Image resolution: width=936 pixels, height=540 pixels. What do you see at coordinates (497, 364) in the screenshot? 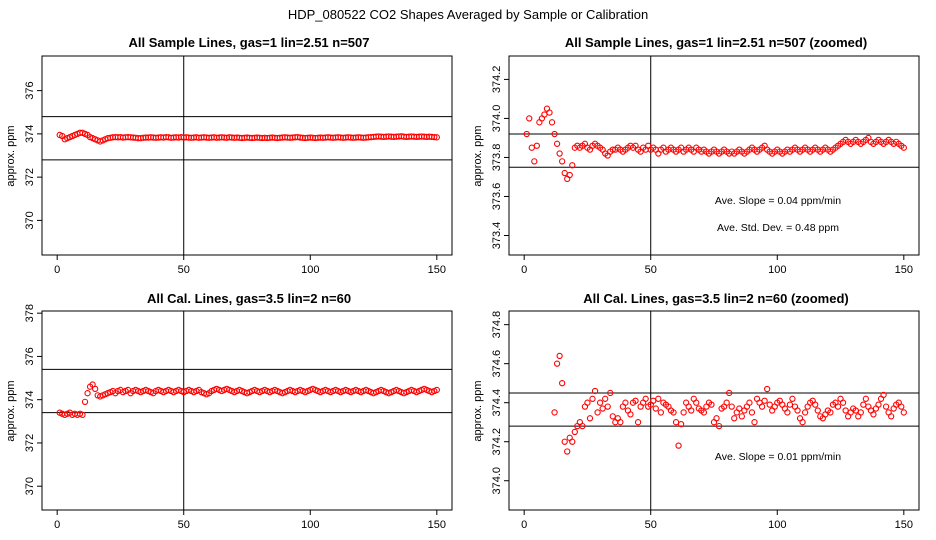
I see `y-tick-label: 374.6` at bounding box center [497, 364].